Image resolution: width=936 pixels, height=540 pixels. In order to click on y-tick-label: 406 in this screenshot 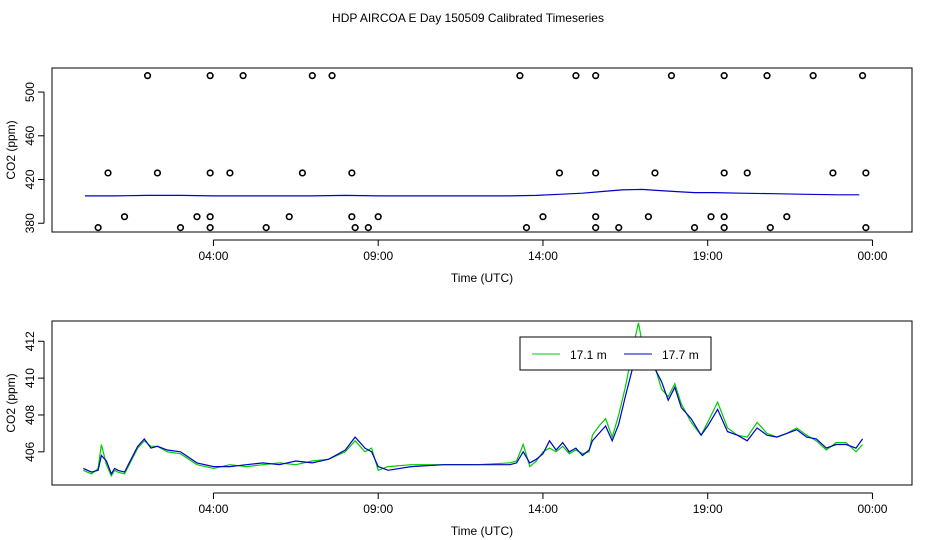, I will do `click(30, 451)`.